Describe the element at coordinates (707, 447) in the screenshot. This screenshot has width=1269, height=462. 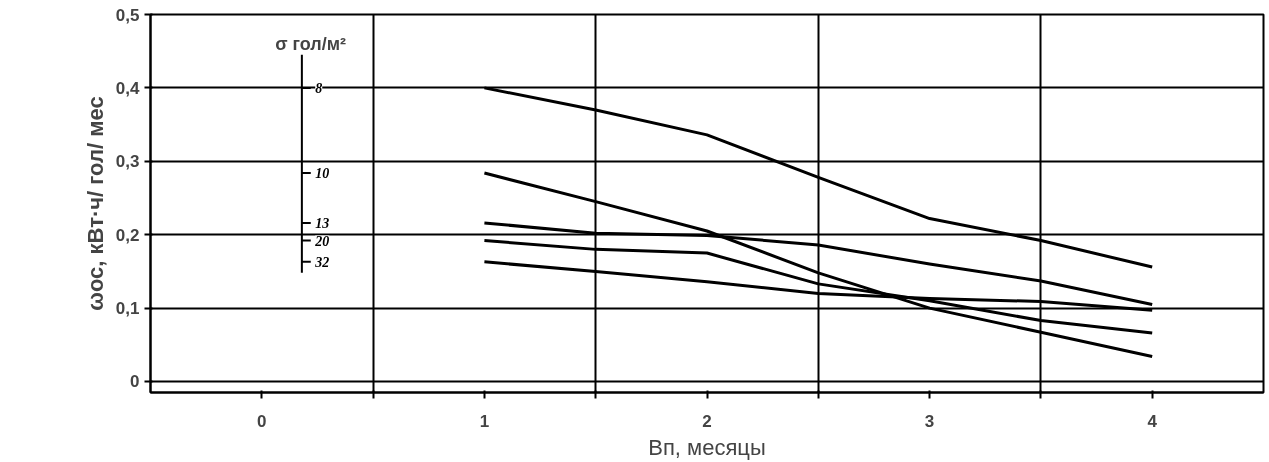
I see `x-axis-title: Вп, месяцы` at that location.